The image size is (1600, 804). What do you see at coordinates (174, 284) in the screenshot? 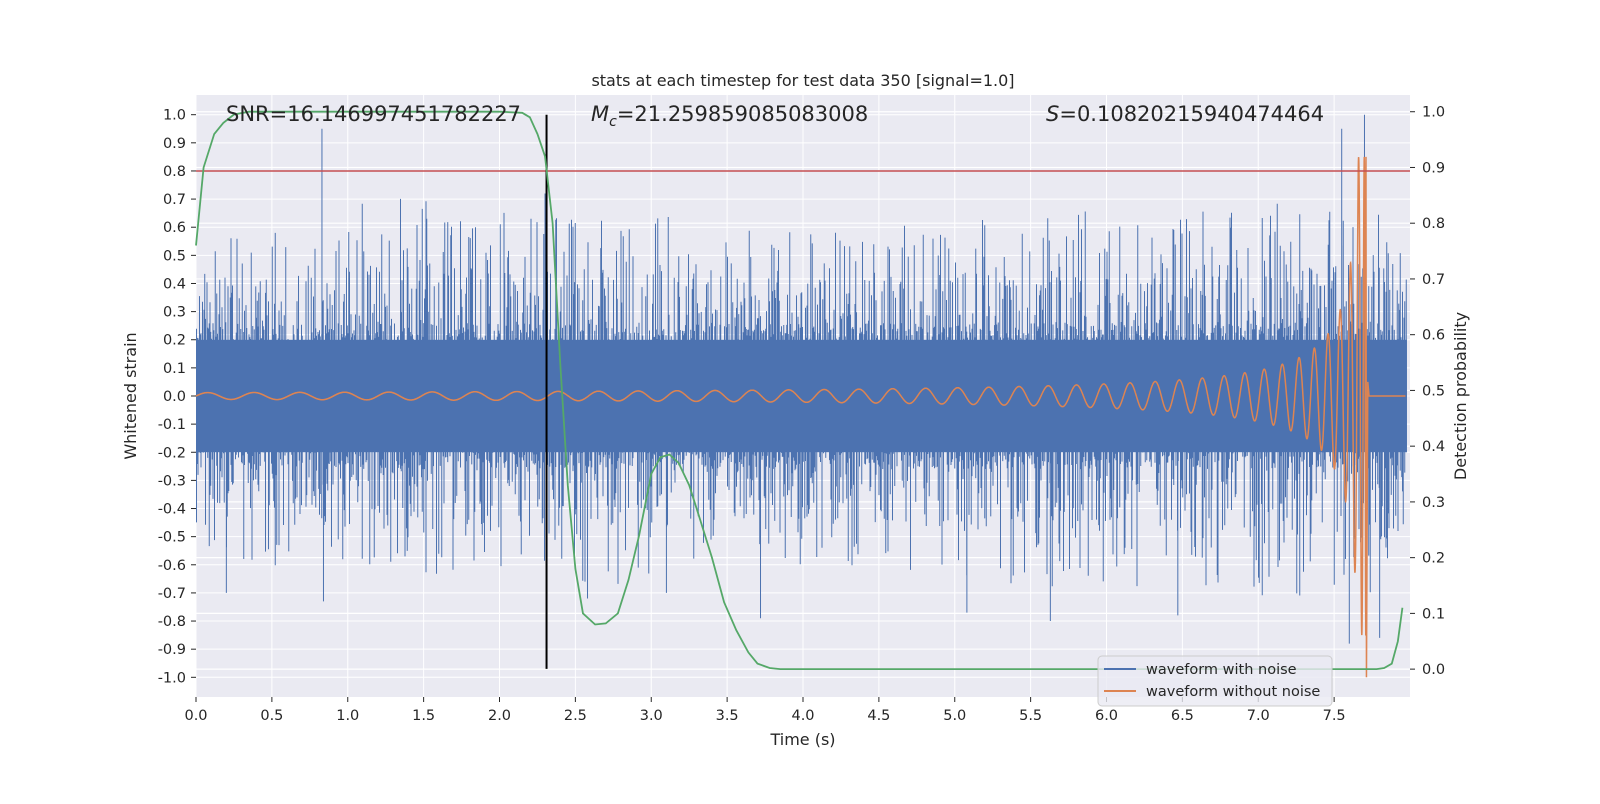
I see `y-tick-label: 0.4` at bounding box center [174, 284].